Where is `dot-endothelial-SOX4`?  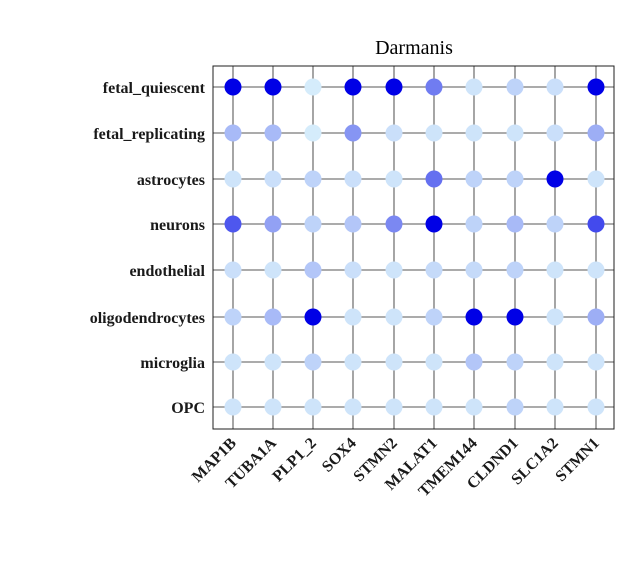 dot-endothelial-SOX4 is located at coordinates (353, 270).